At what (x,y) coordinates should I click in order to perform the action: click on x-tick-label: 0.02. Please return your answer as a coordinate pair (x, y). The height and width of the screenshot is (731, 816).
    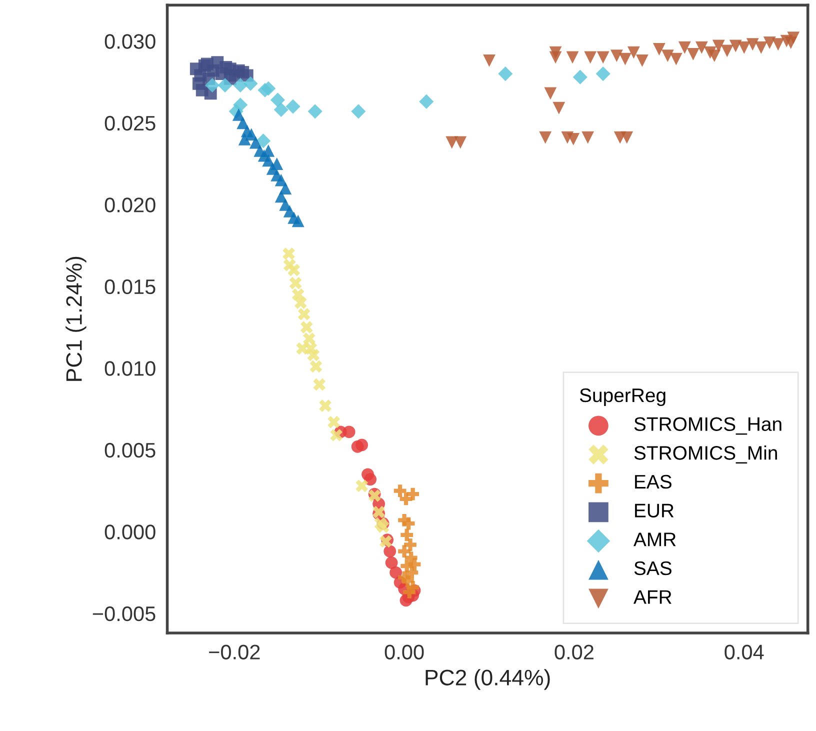
    Looking at the image, I should click on (574, 652).